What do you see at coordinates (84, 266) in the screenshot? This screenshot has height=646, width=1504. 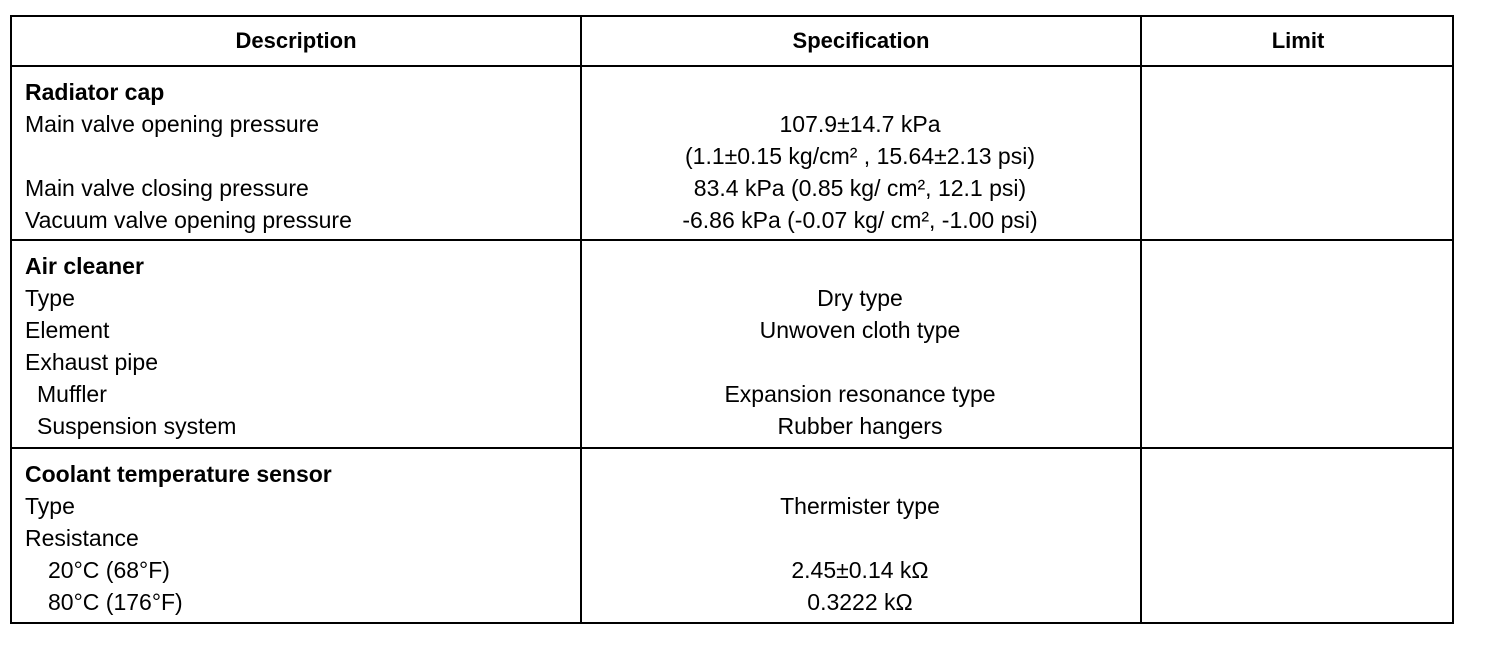 I see `section-title: Air cleaner` at bounding box center [84, 266].